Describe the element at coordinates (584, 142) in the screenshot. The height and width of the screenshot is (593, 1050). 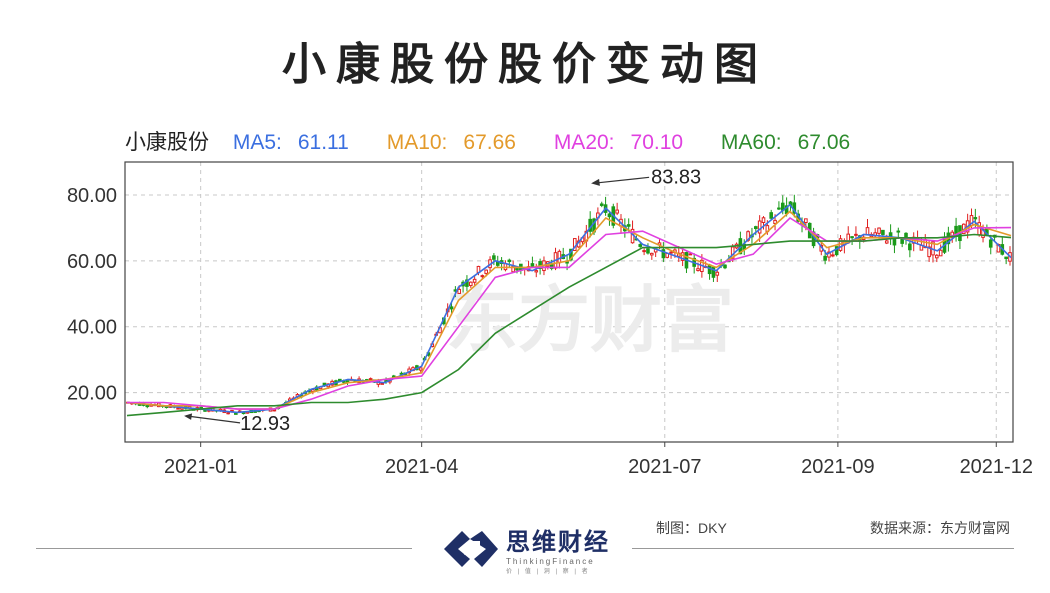
I see `legend-ma20-label: MA20:` at that location.